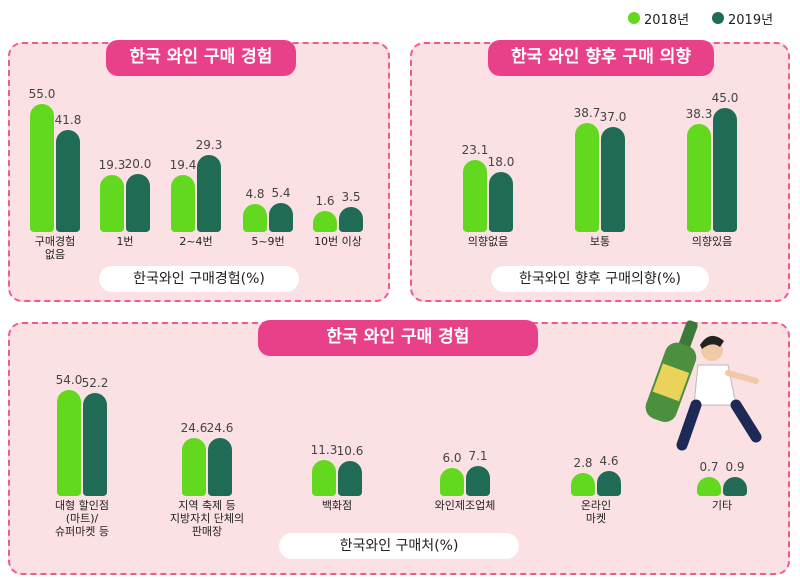 The image size is (800, 579). What do you see at coordinates (82, 518) in the screenshot?
I see `category-label: 대형 할인점 (마트)/ 슈퍼마켓 등` at bounding box center [82, 518].